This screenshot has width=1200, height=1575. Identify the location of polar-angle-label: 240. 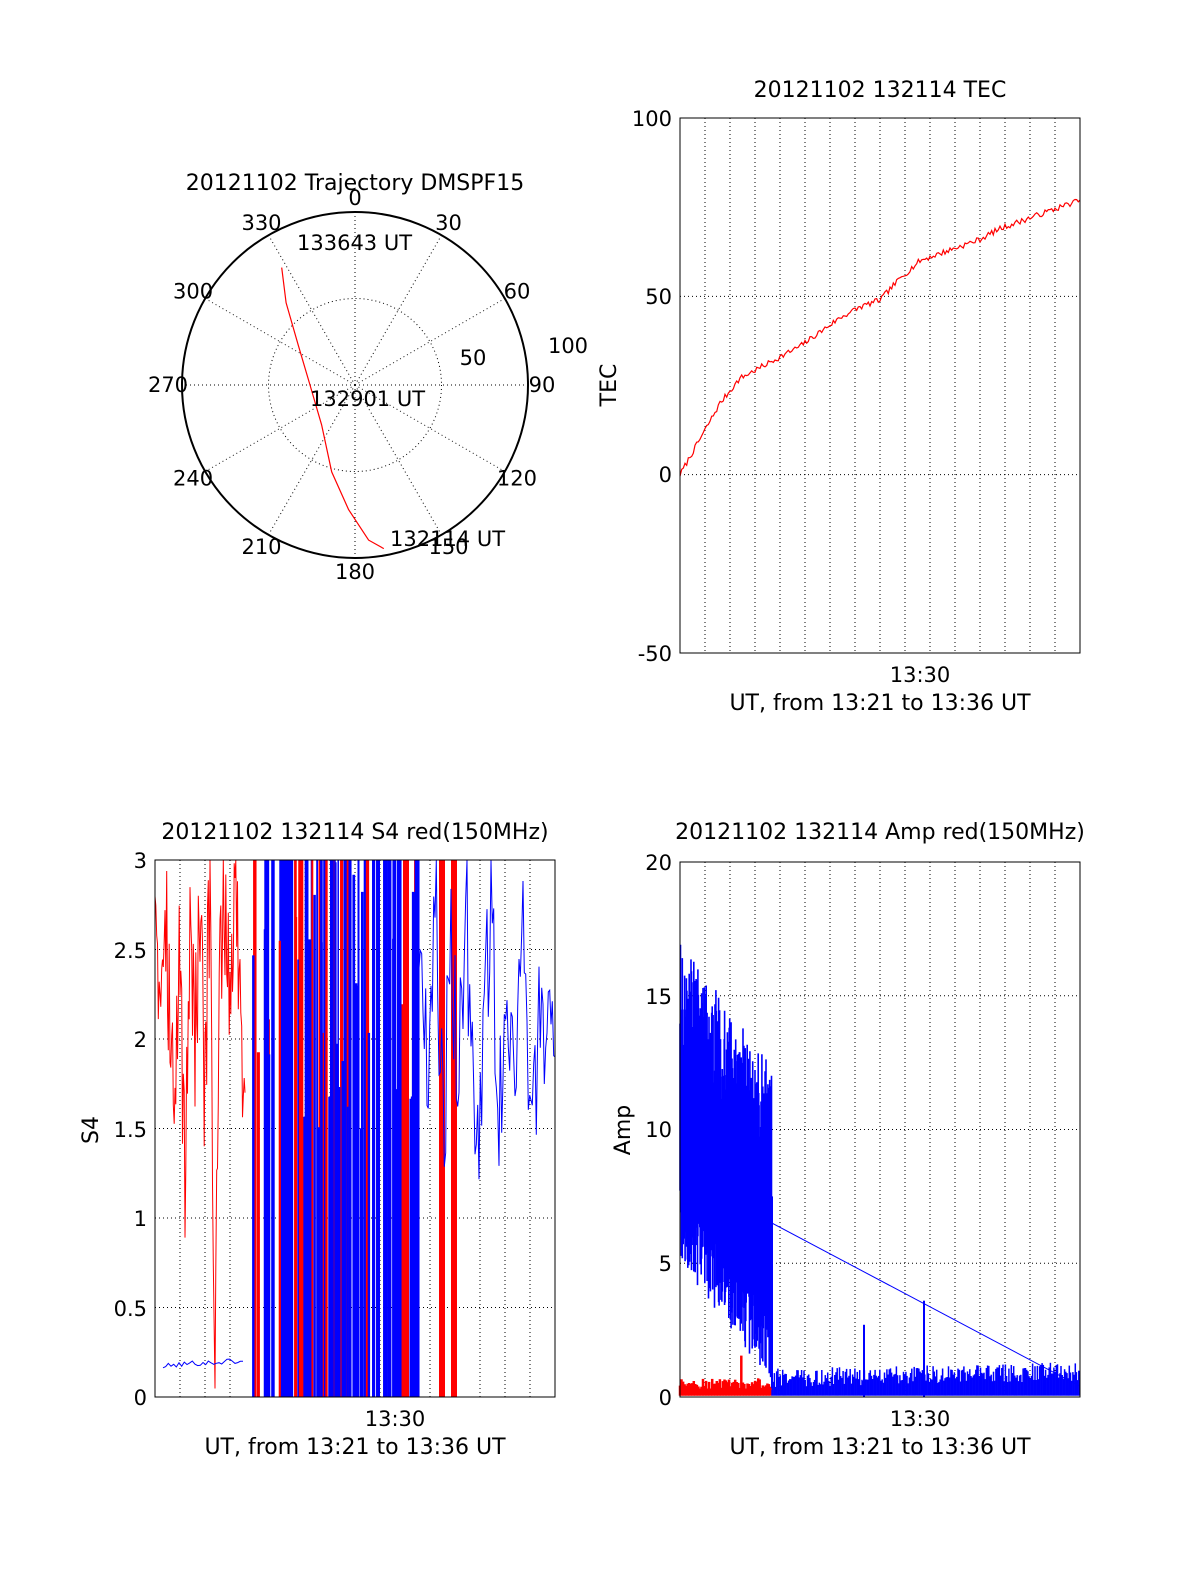
(193, 479).